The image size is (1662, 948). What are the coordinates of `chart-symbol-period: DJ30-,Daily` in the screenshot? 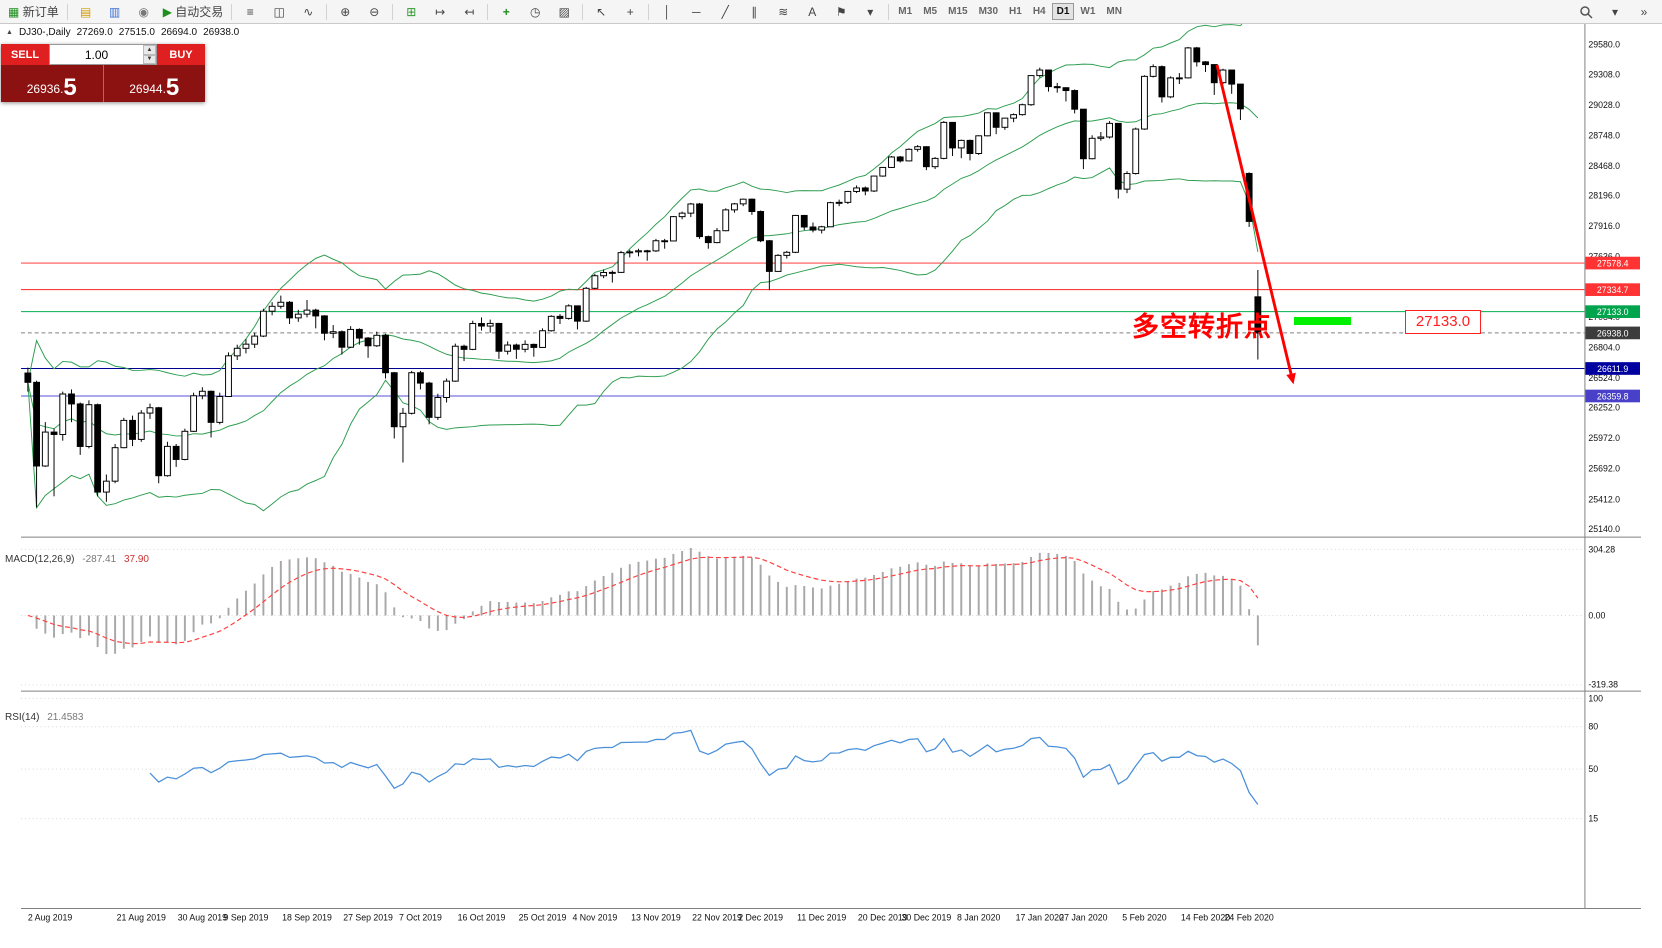 It's located at (44, 32).